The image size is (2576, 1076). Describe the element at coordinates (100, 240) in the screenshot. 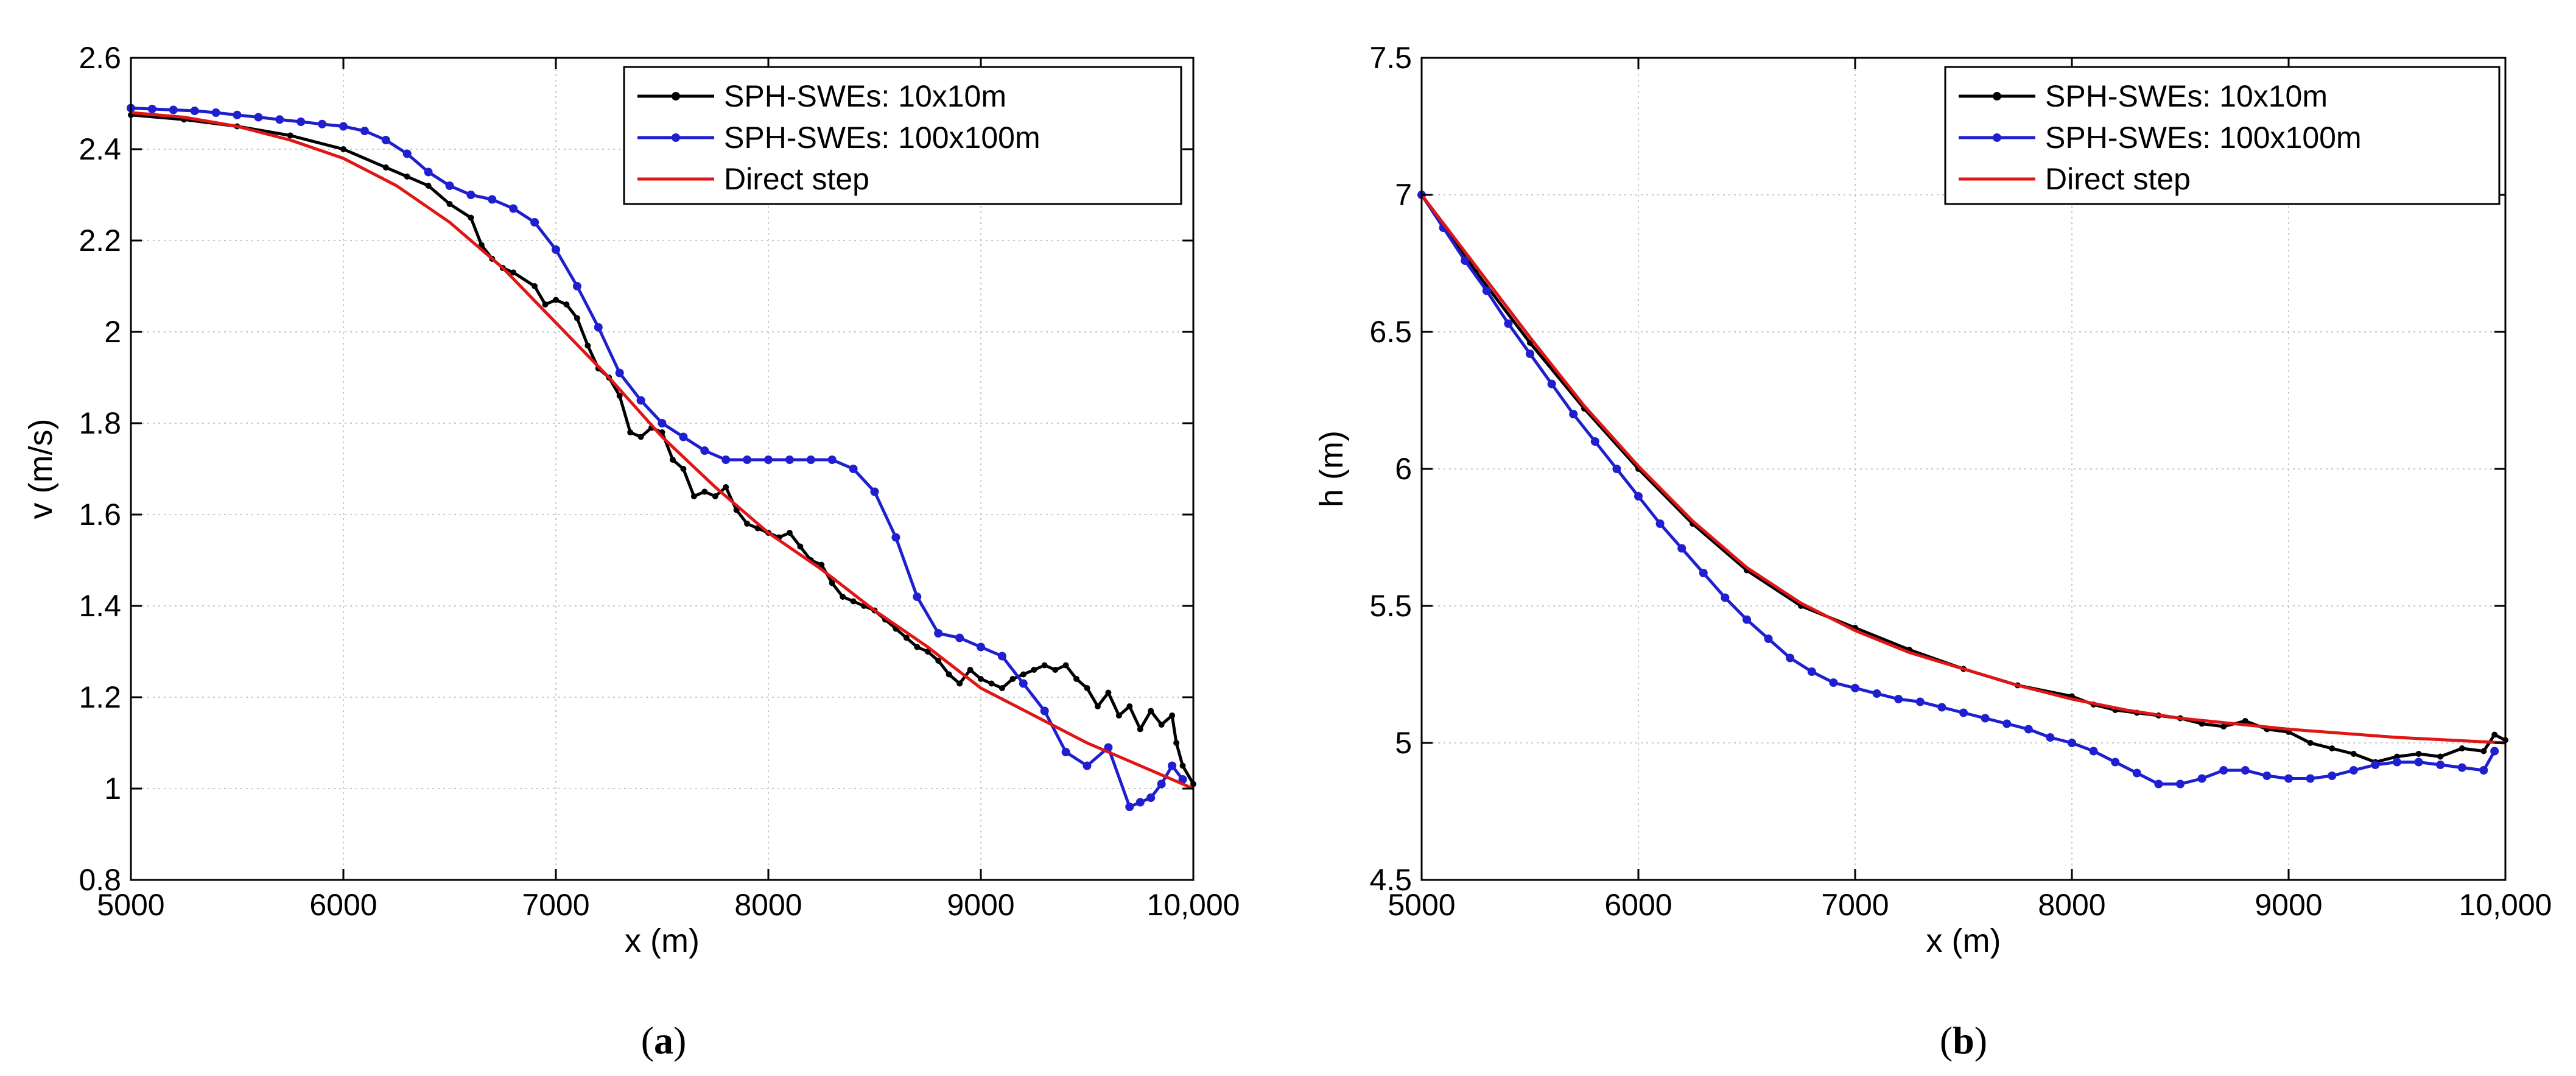

I see `y-tick-label: 2.2` at that location.